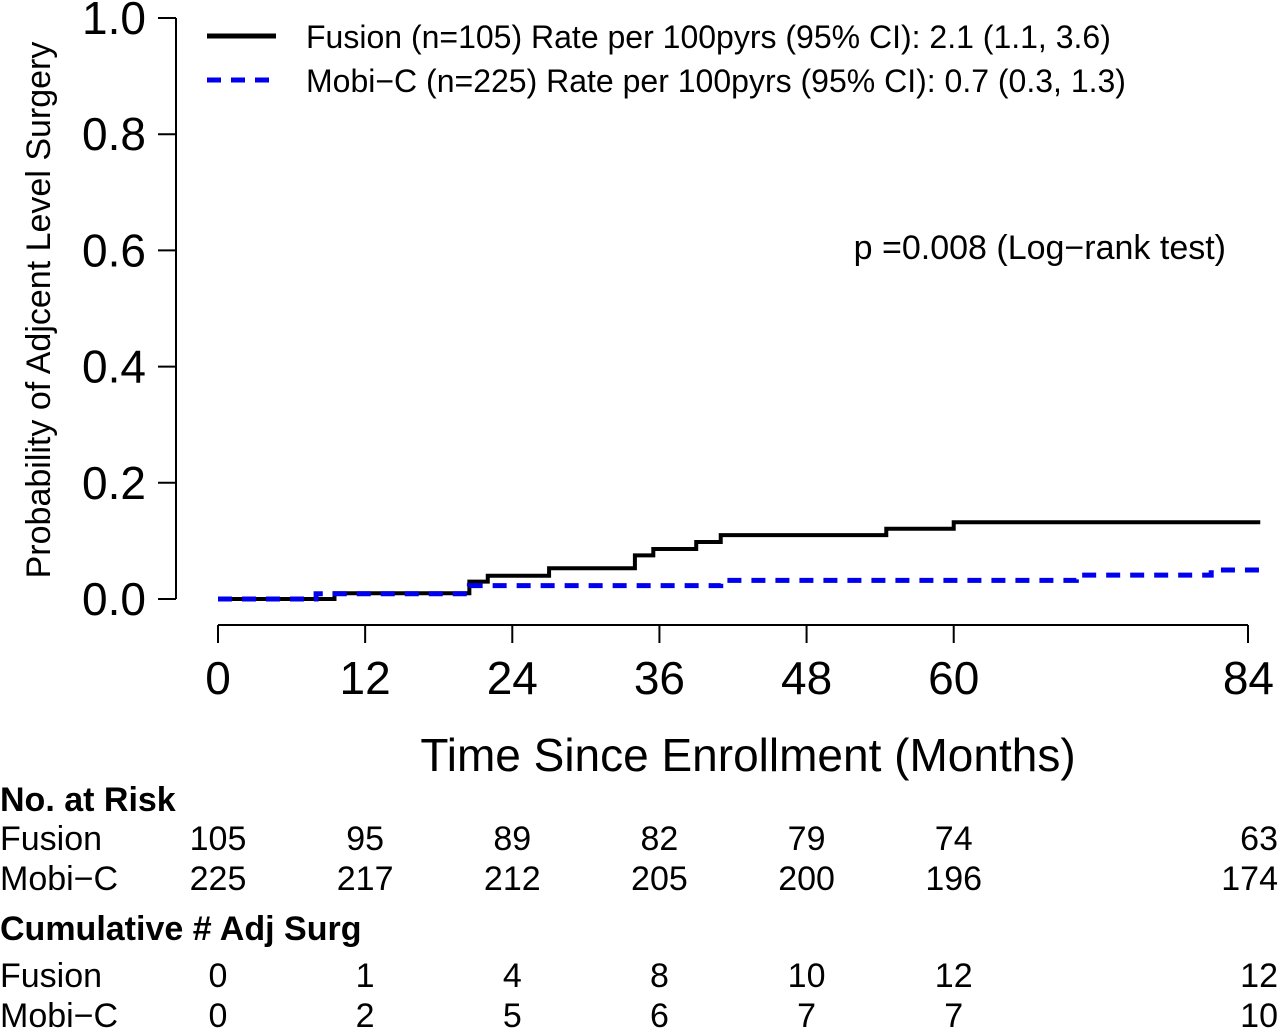  Describe the element at coordinates (1040, 248) in the screenshot. I see `p-value-annotation: p =0.008 (Log−rank test)` at that location.